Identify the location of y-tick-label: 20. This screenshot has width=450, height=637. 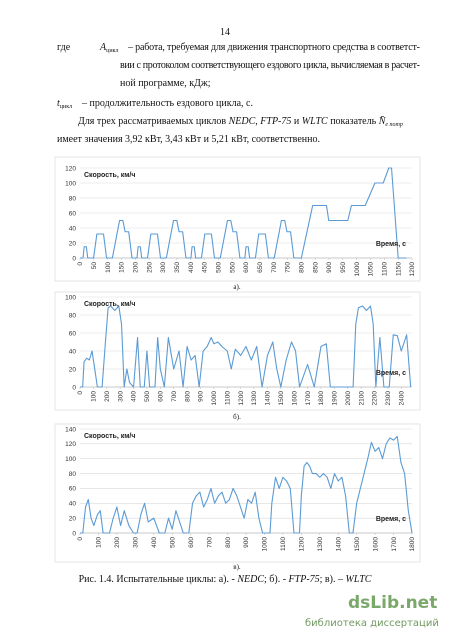
(73, 369).